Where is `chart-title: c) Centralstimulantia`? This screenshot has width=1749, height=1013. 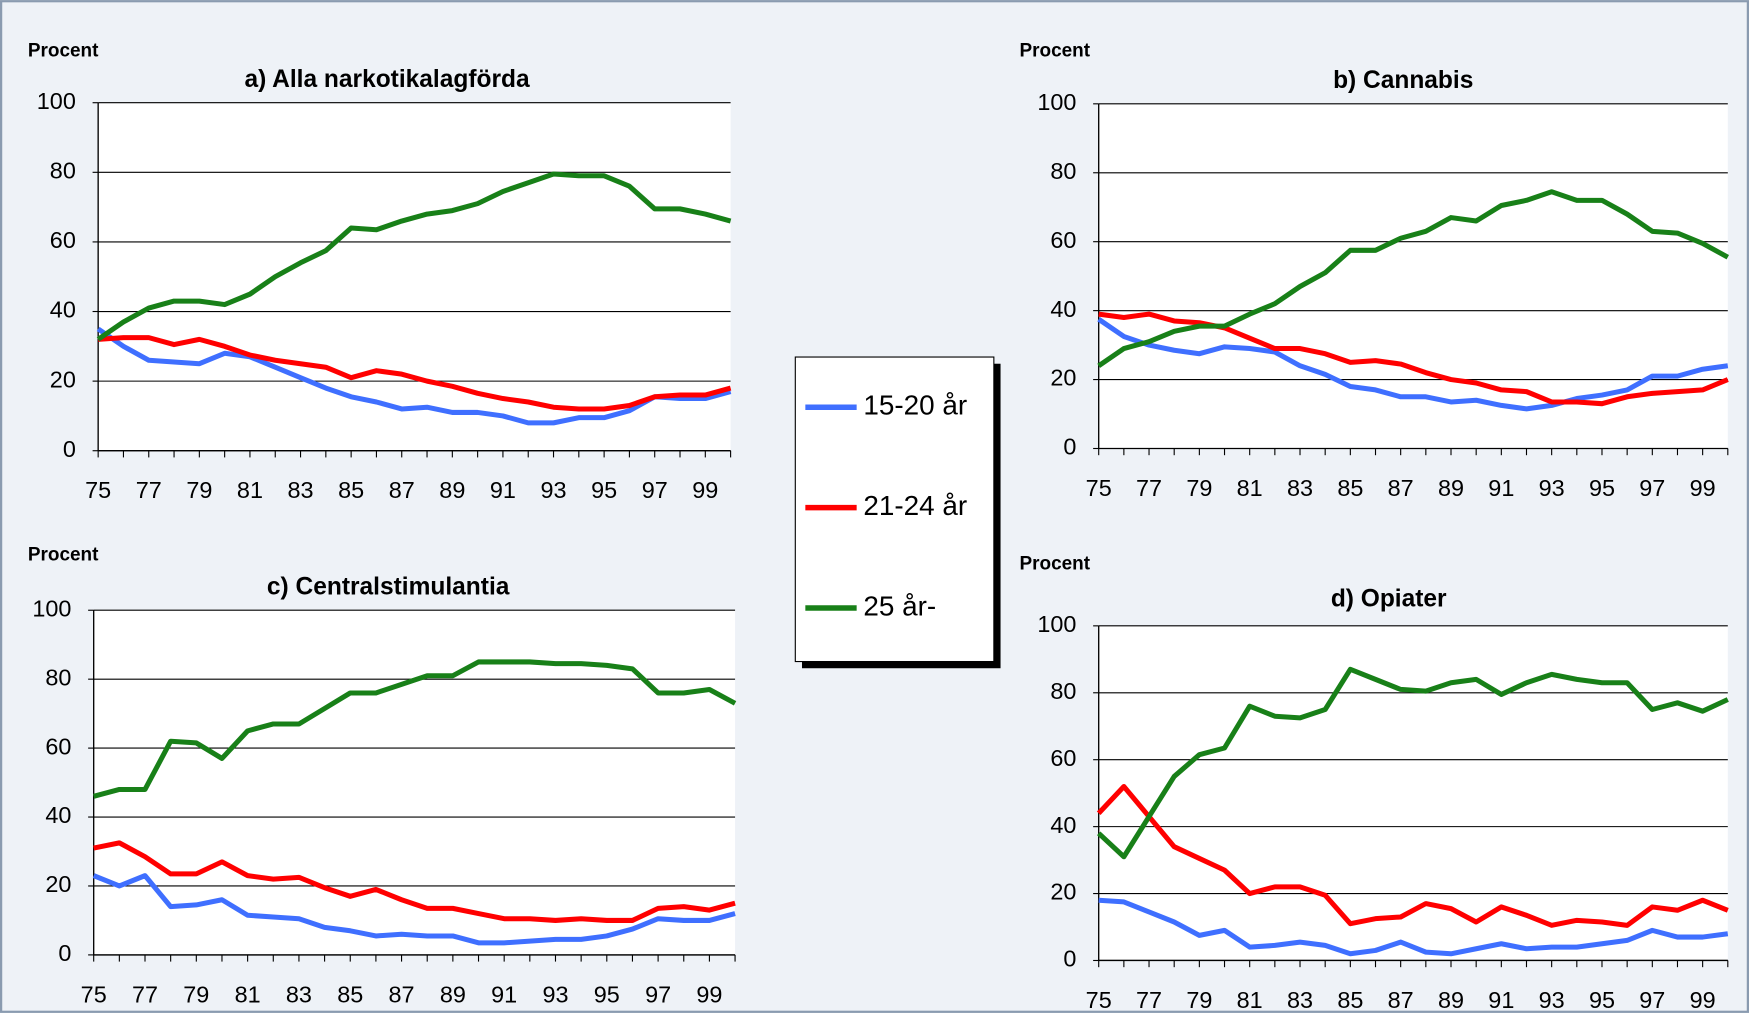 chart-title: c) Centralstimulantia is located at coordinates (388, 586).